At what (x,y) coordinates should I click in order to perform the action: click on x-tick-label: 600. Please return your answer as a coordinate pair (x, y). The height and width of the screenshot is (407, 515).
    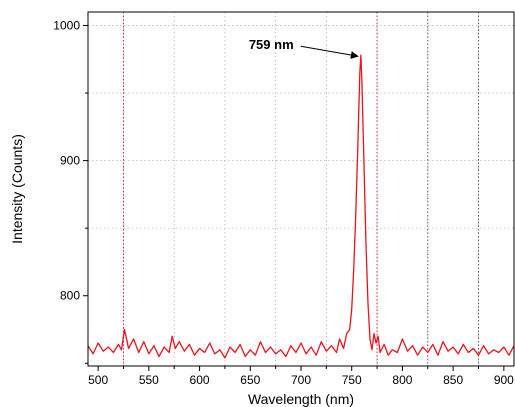
    Looking at the image, I should click on (200, 380).